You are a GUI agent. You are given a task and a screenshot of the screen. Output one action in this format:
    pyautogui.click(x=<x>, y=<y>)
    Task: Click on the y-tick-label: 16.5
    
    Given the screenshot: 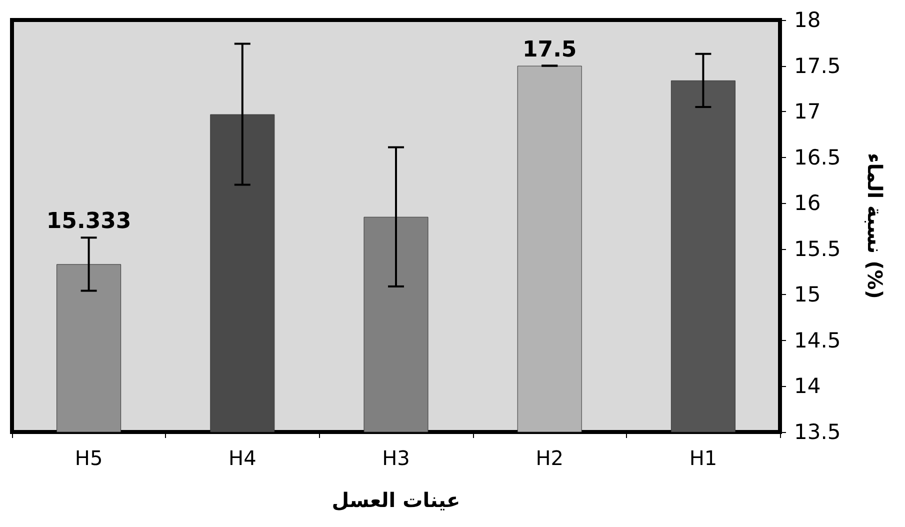 What is the action you would take?
    pyautogui.click(x=817, y=157)
    